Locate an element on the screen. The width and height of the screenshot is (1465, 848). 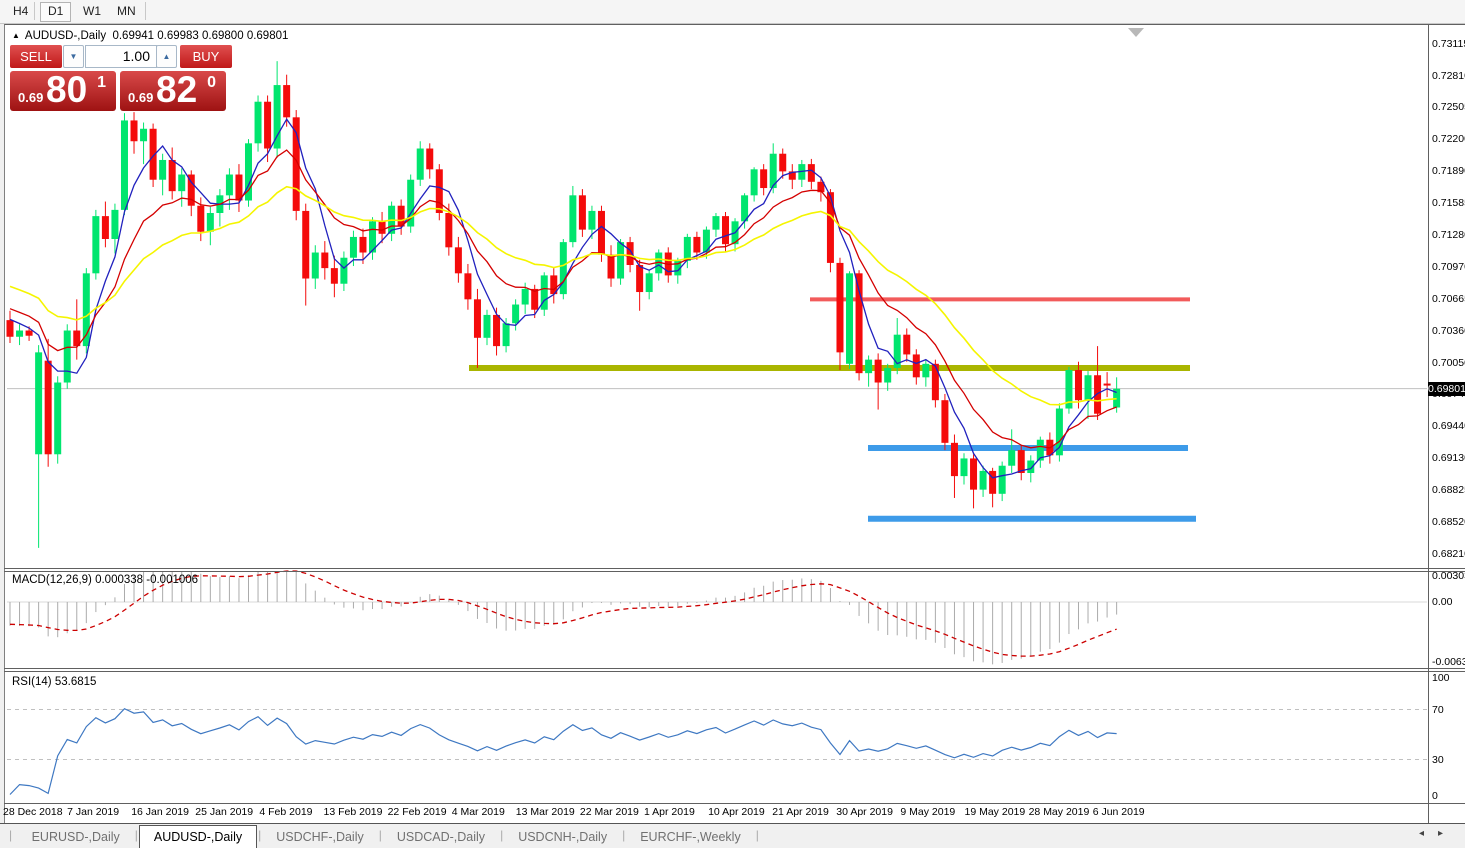
chart-tab-usdcad-daily: USDCAD-,Daily is located at coordinates (441, 837).